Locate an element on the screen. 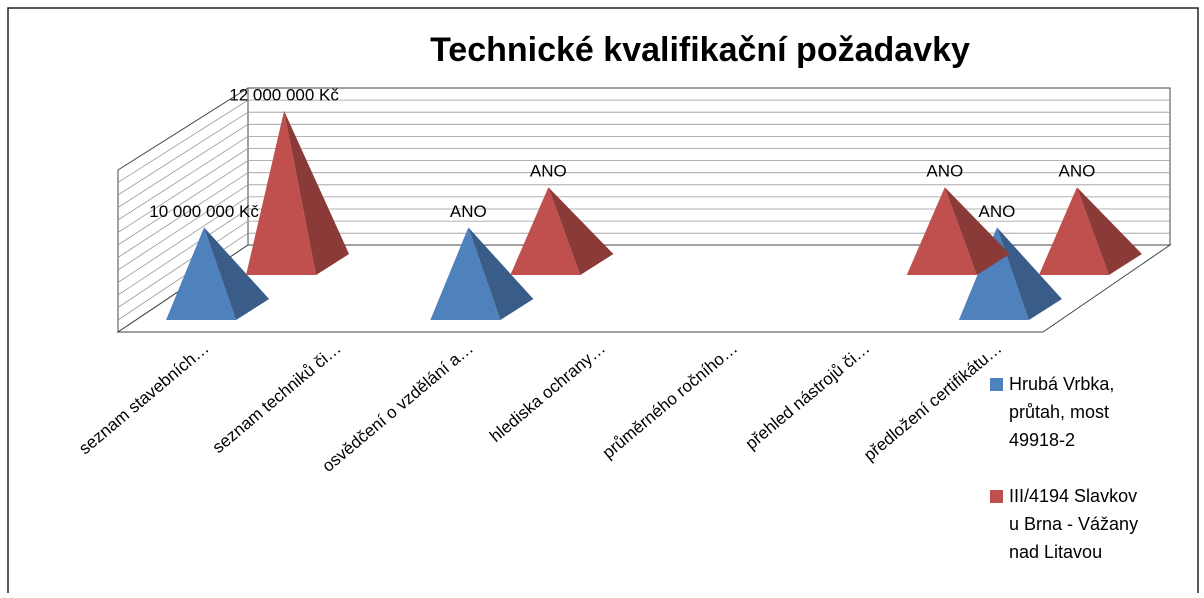 The image size is (1204, 598). legend-label: Hrubá Vrbka, průtah, most 49918-2 is located at coordinates (1061, 412).